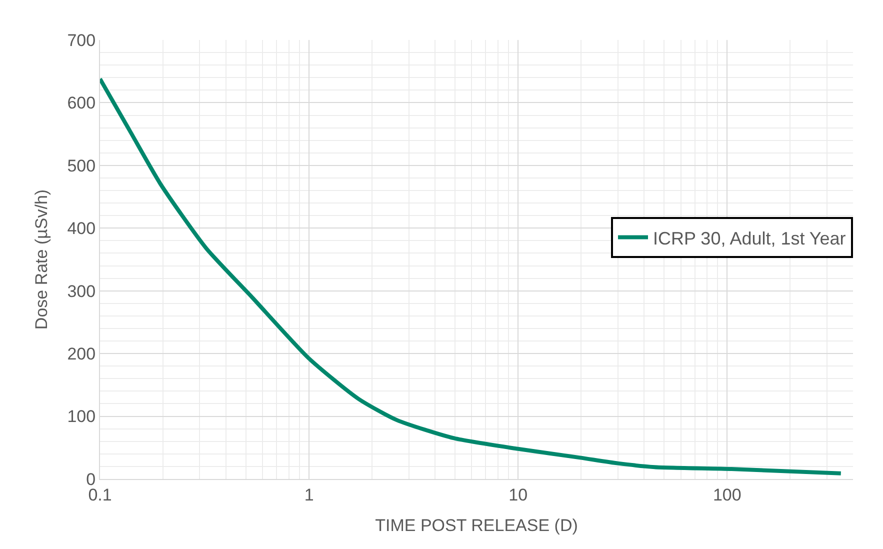 This screenshot has height=549, width=883. I want to click on x-axis-title: TIME POST RELEASE (D), so click(476, 525).